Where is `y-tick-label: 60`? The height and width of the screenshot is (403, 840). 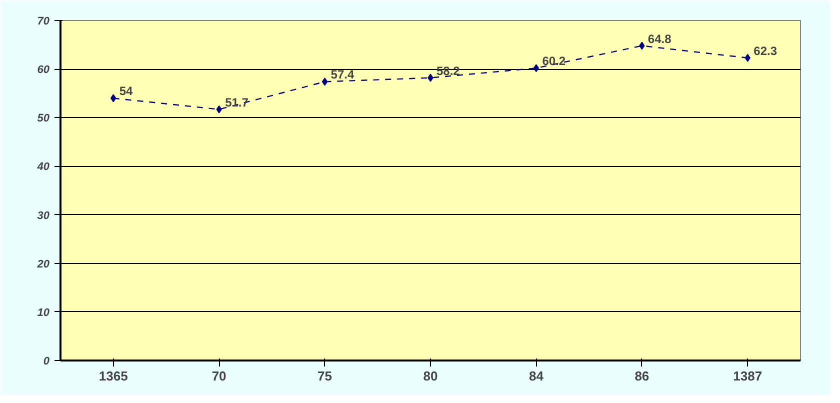 y-tick-label: 60 is located at coordinates (43, 70).